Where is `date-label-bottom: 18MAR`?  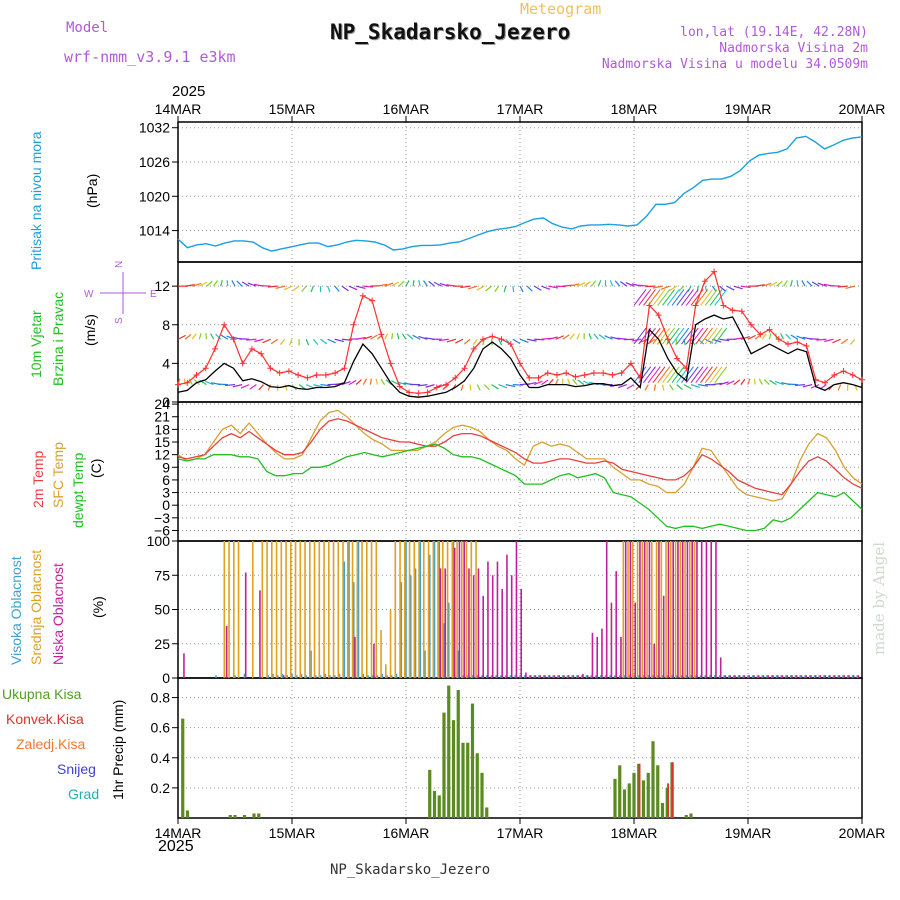 date-label-bottom: 18MAR is located at coordinates (634, 833).